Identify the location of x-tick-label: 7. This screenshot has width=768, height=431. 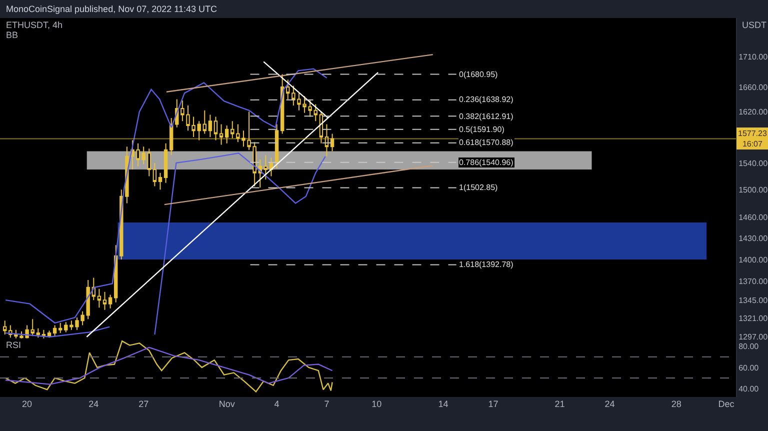
(327, 404).